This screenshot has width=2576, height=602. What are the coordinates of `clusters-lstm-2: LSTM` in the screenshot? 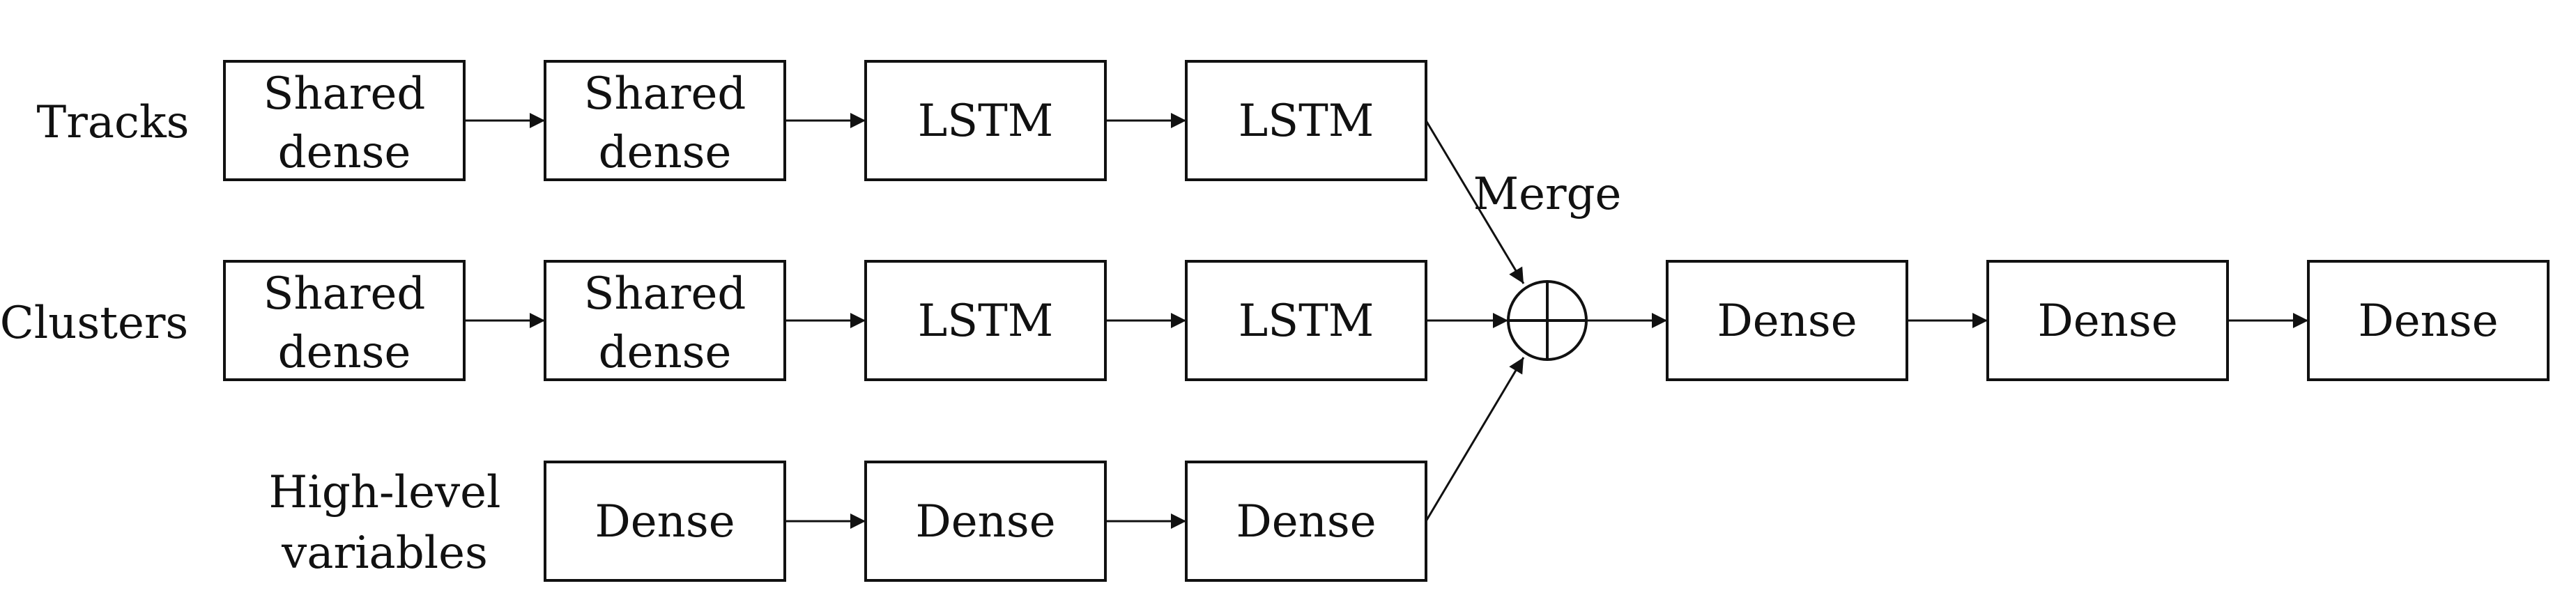 It's located at (1306, 320).